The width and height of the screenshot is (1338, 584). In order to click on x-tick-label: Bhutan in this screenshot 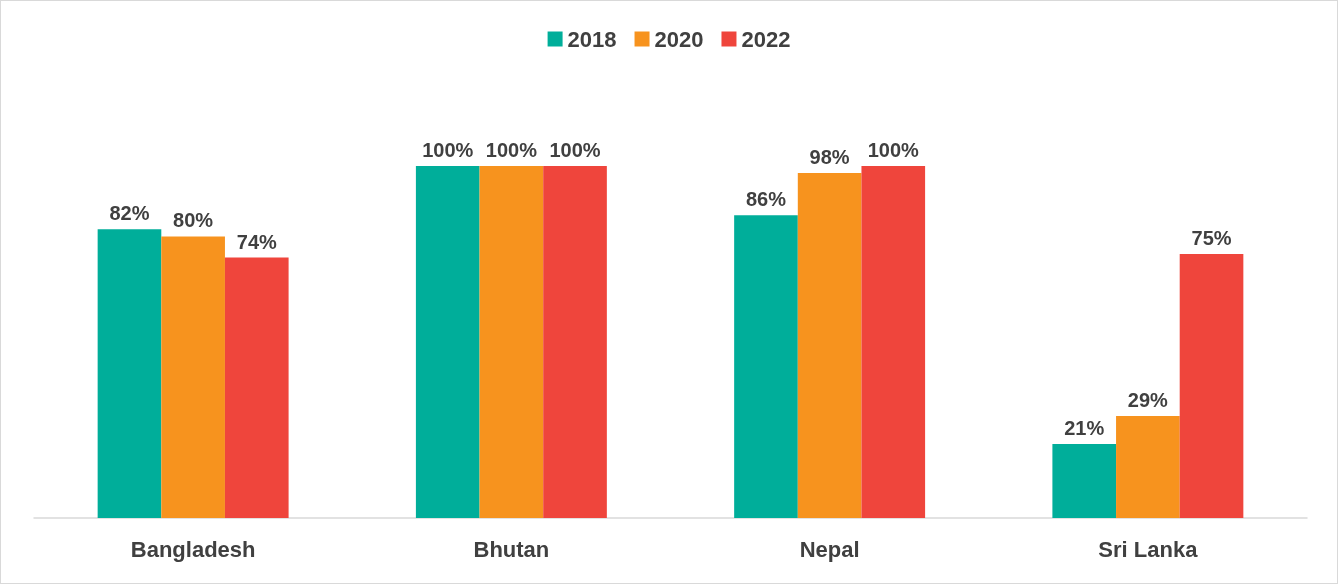, I will do `click(511, 549)`.